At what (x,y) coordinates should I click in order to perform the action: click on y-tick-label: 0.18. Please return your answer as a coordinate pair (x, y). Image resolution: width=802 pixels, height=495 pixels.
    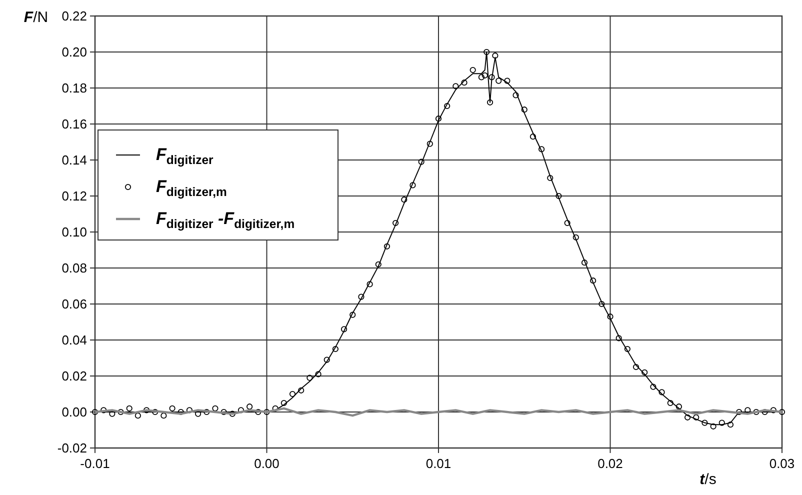
    Looking at the image, I should click on (74, 88).